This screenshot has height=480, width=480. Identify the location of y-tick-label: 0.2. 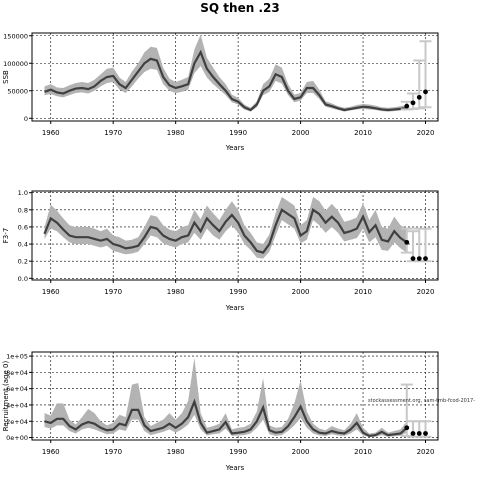
(23, 262).